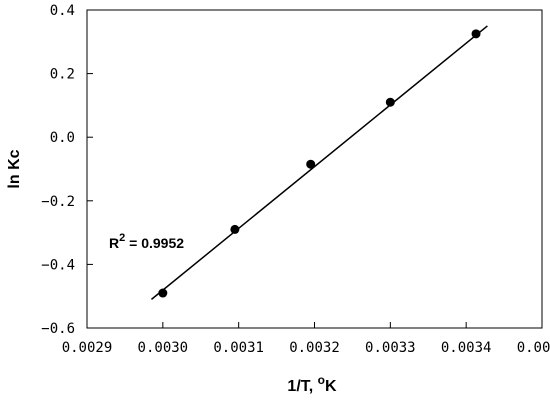  What do you see at coordinates (390, 348) in the screenshot?
I see `x-tick-label: 0.0033` at bounding box center [390, 348].